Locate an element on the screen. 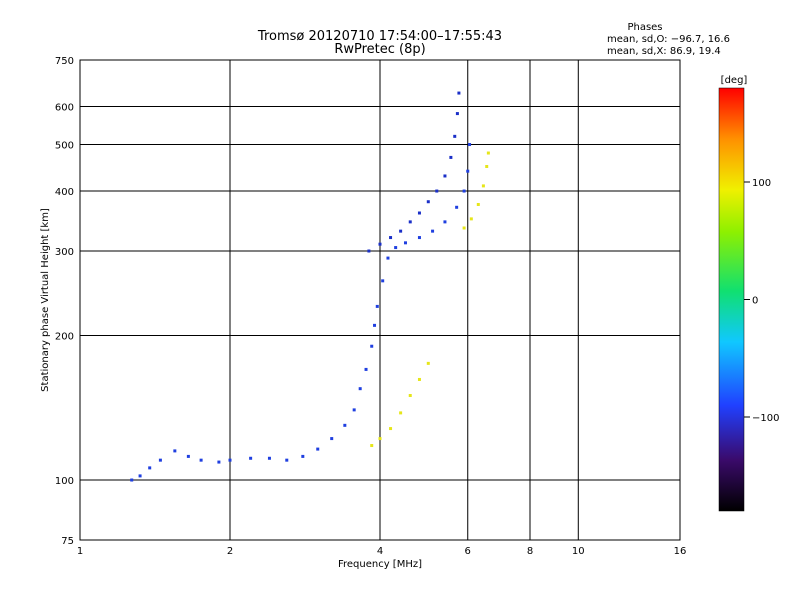 Image resolution: width=800 pixels, height=604 pixels. y-tick-label: 100 is located at coordinates (64, 481).